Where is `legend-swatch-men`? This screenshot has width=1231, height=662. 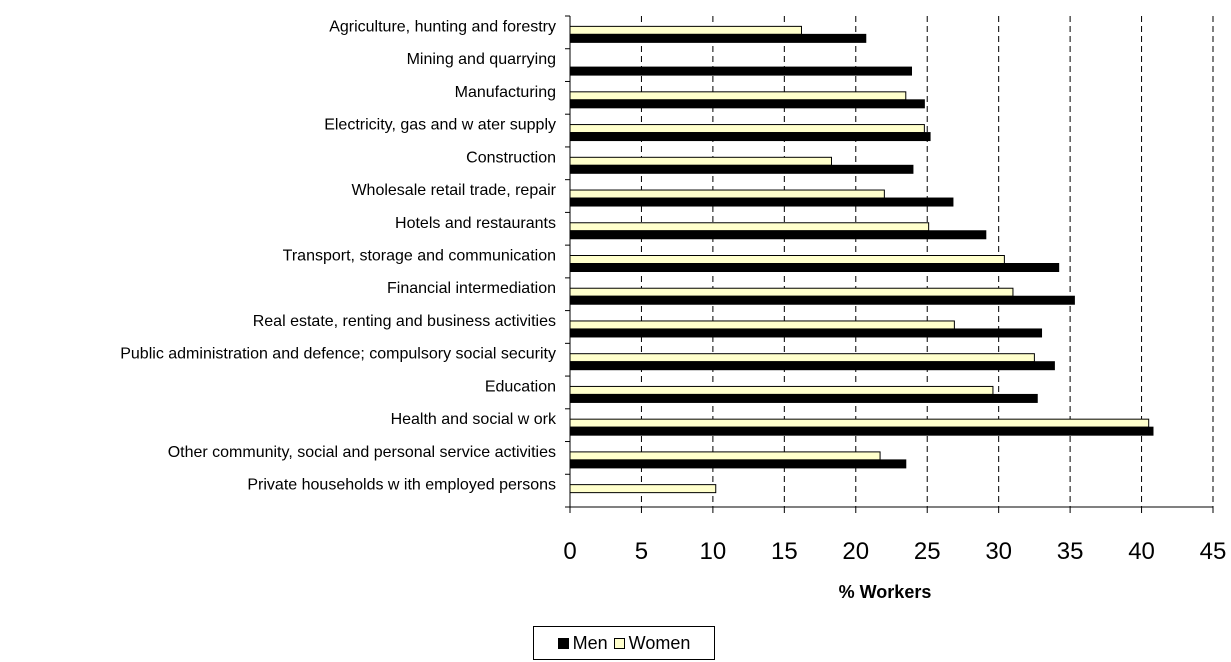 legend-swatch-men is located at coordinates (563, 643).